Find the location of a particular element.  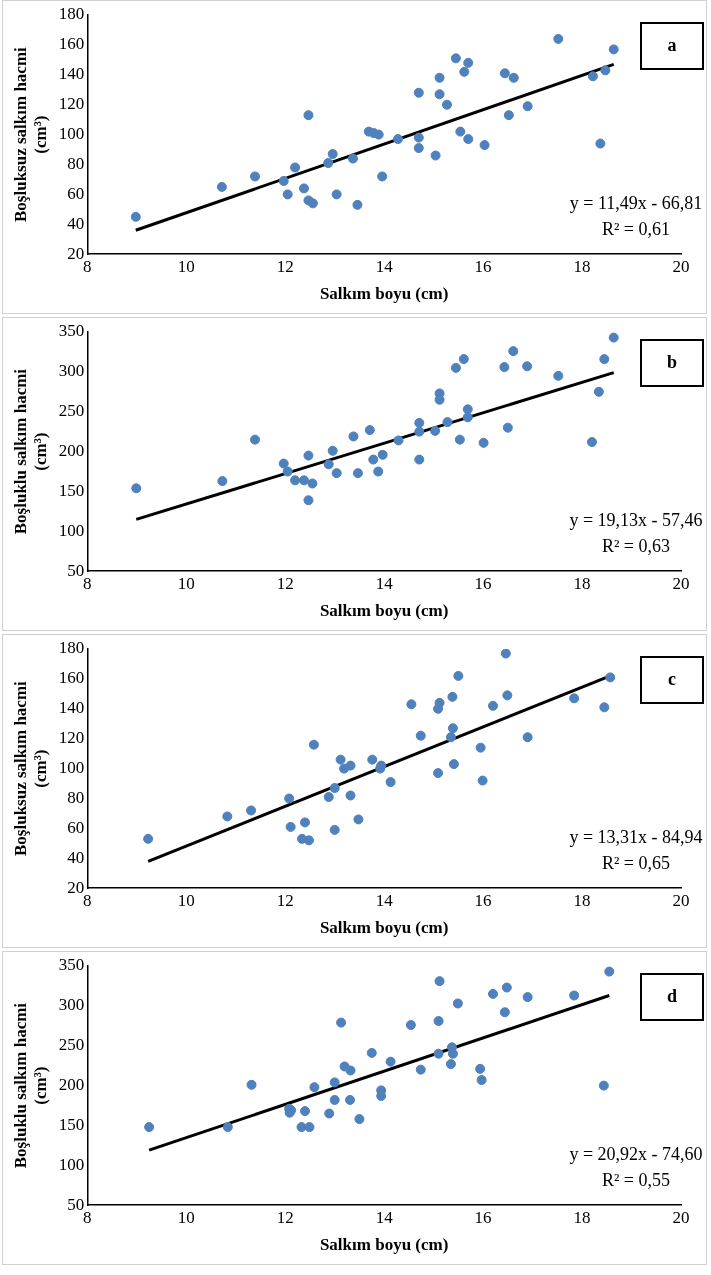

annotation: y = 20,92x - 74,60 is located at coordinates (636, 1153).